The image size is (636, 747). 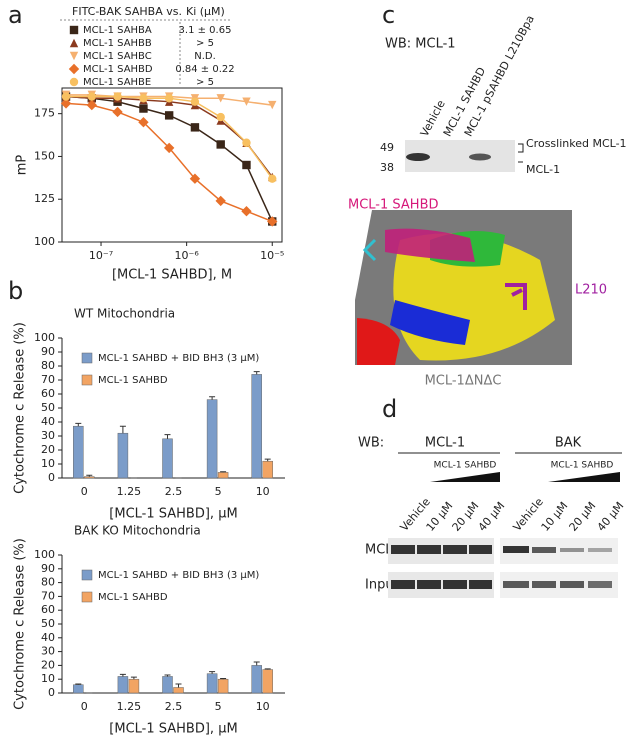 What do you see at coordinates (133, 380) in the screenshot?
I see `legend-label: MCL-1 SAHBD` at bounding box center [133, 380].